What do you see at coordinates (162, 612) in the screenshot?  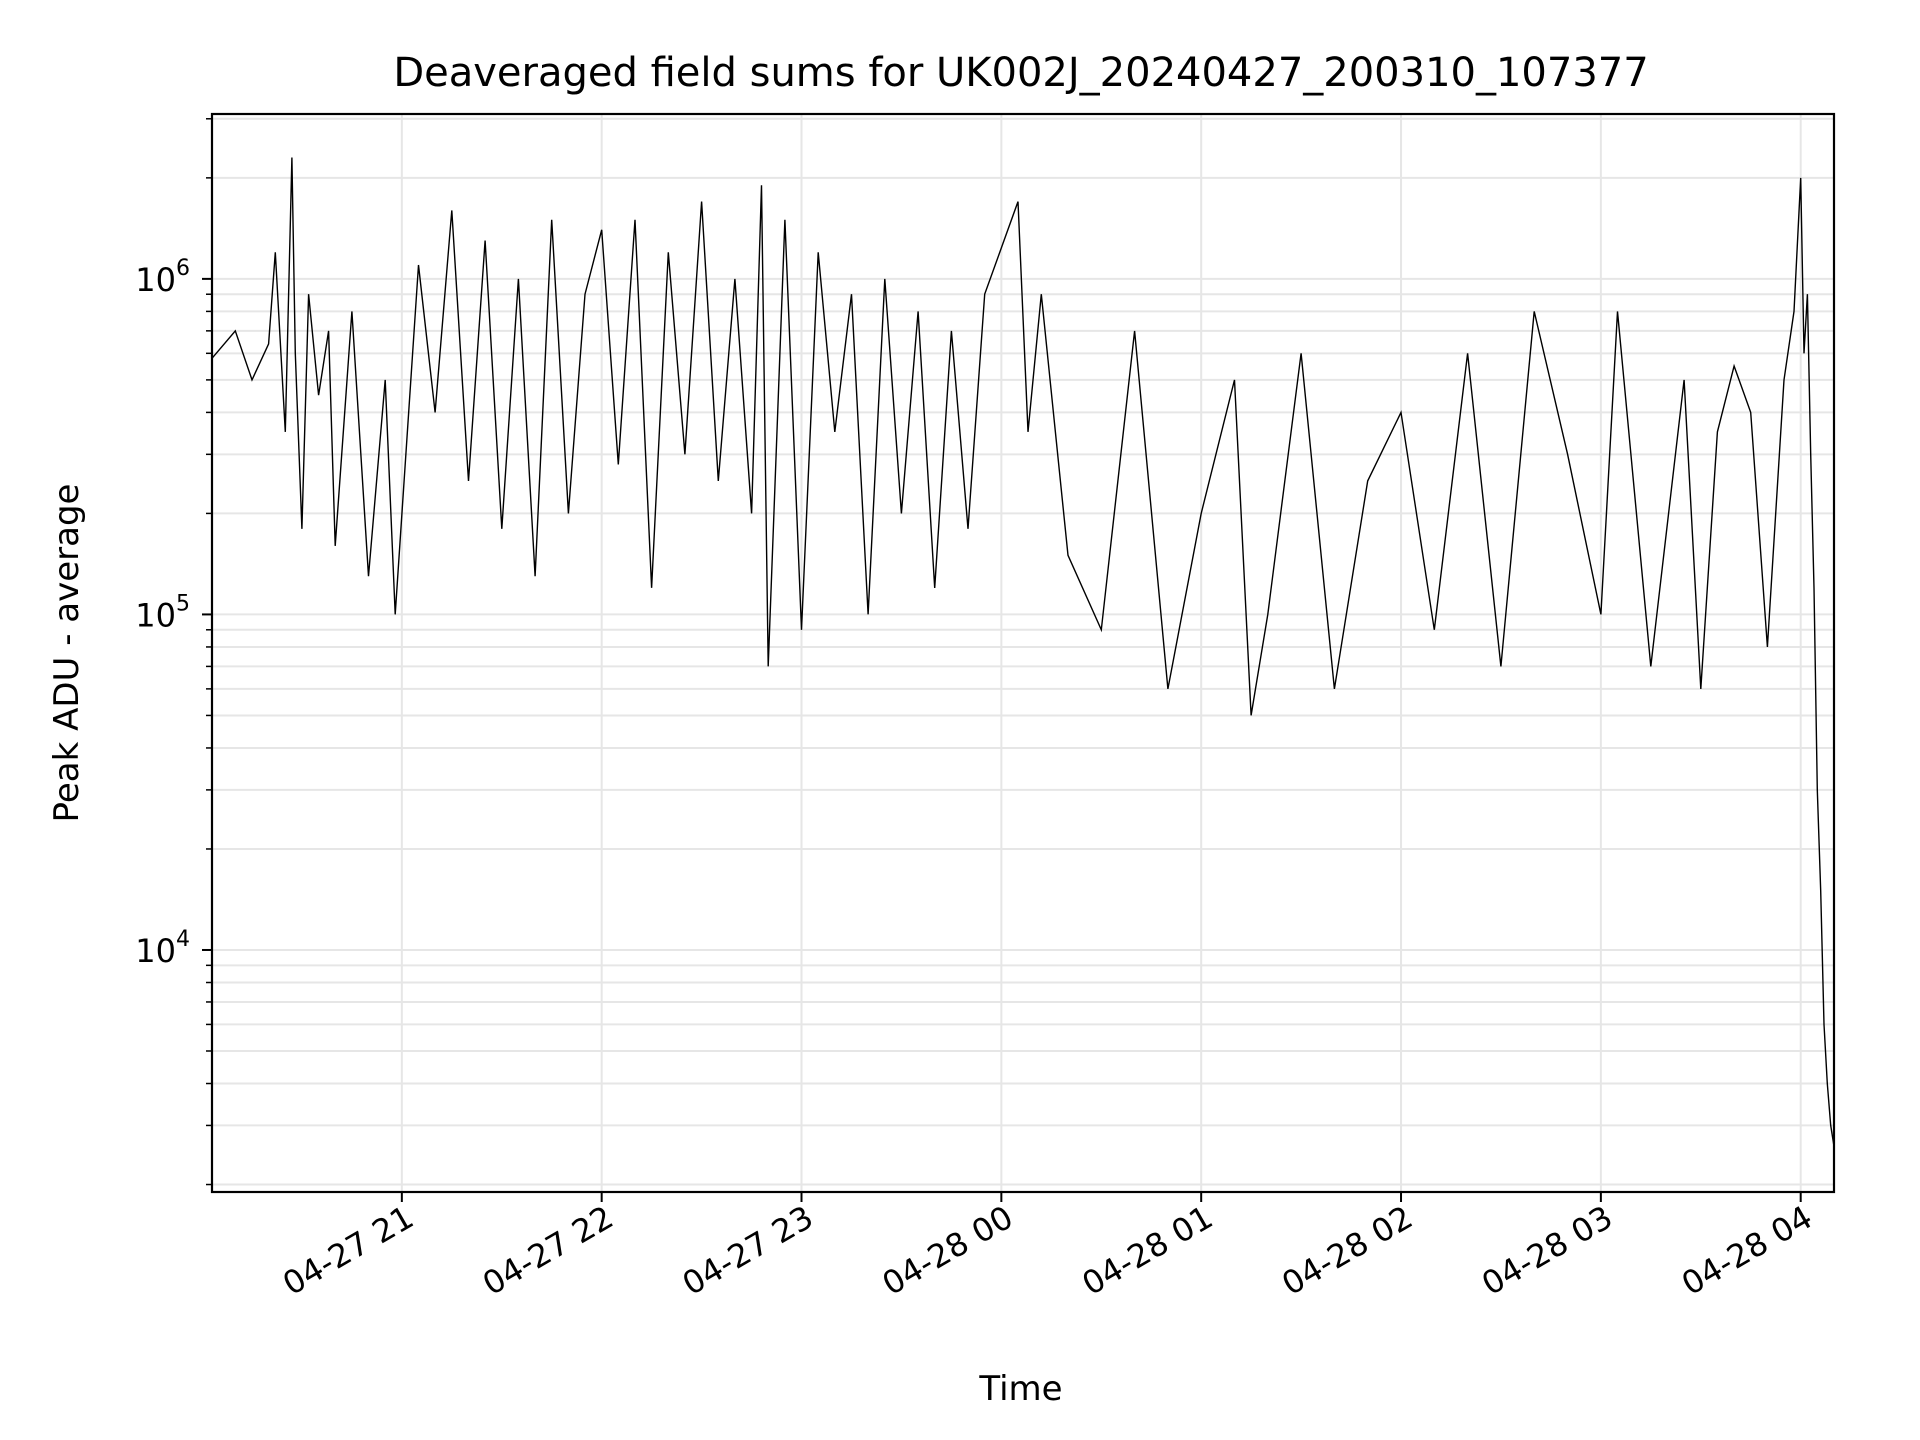 I see `y-tick-label: 10⁵` at bounding box center [162, 612].